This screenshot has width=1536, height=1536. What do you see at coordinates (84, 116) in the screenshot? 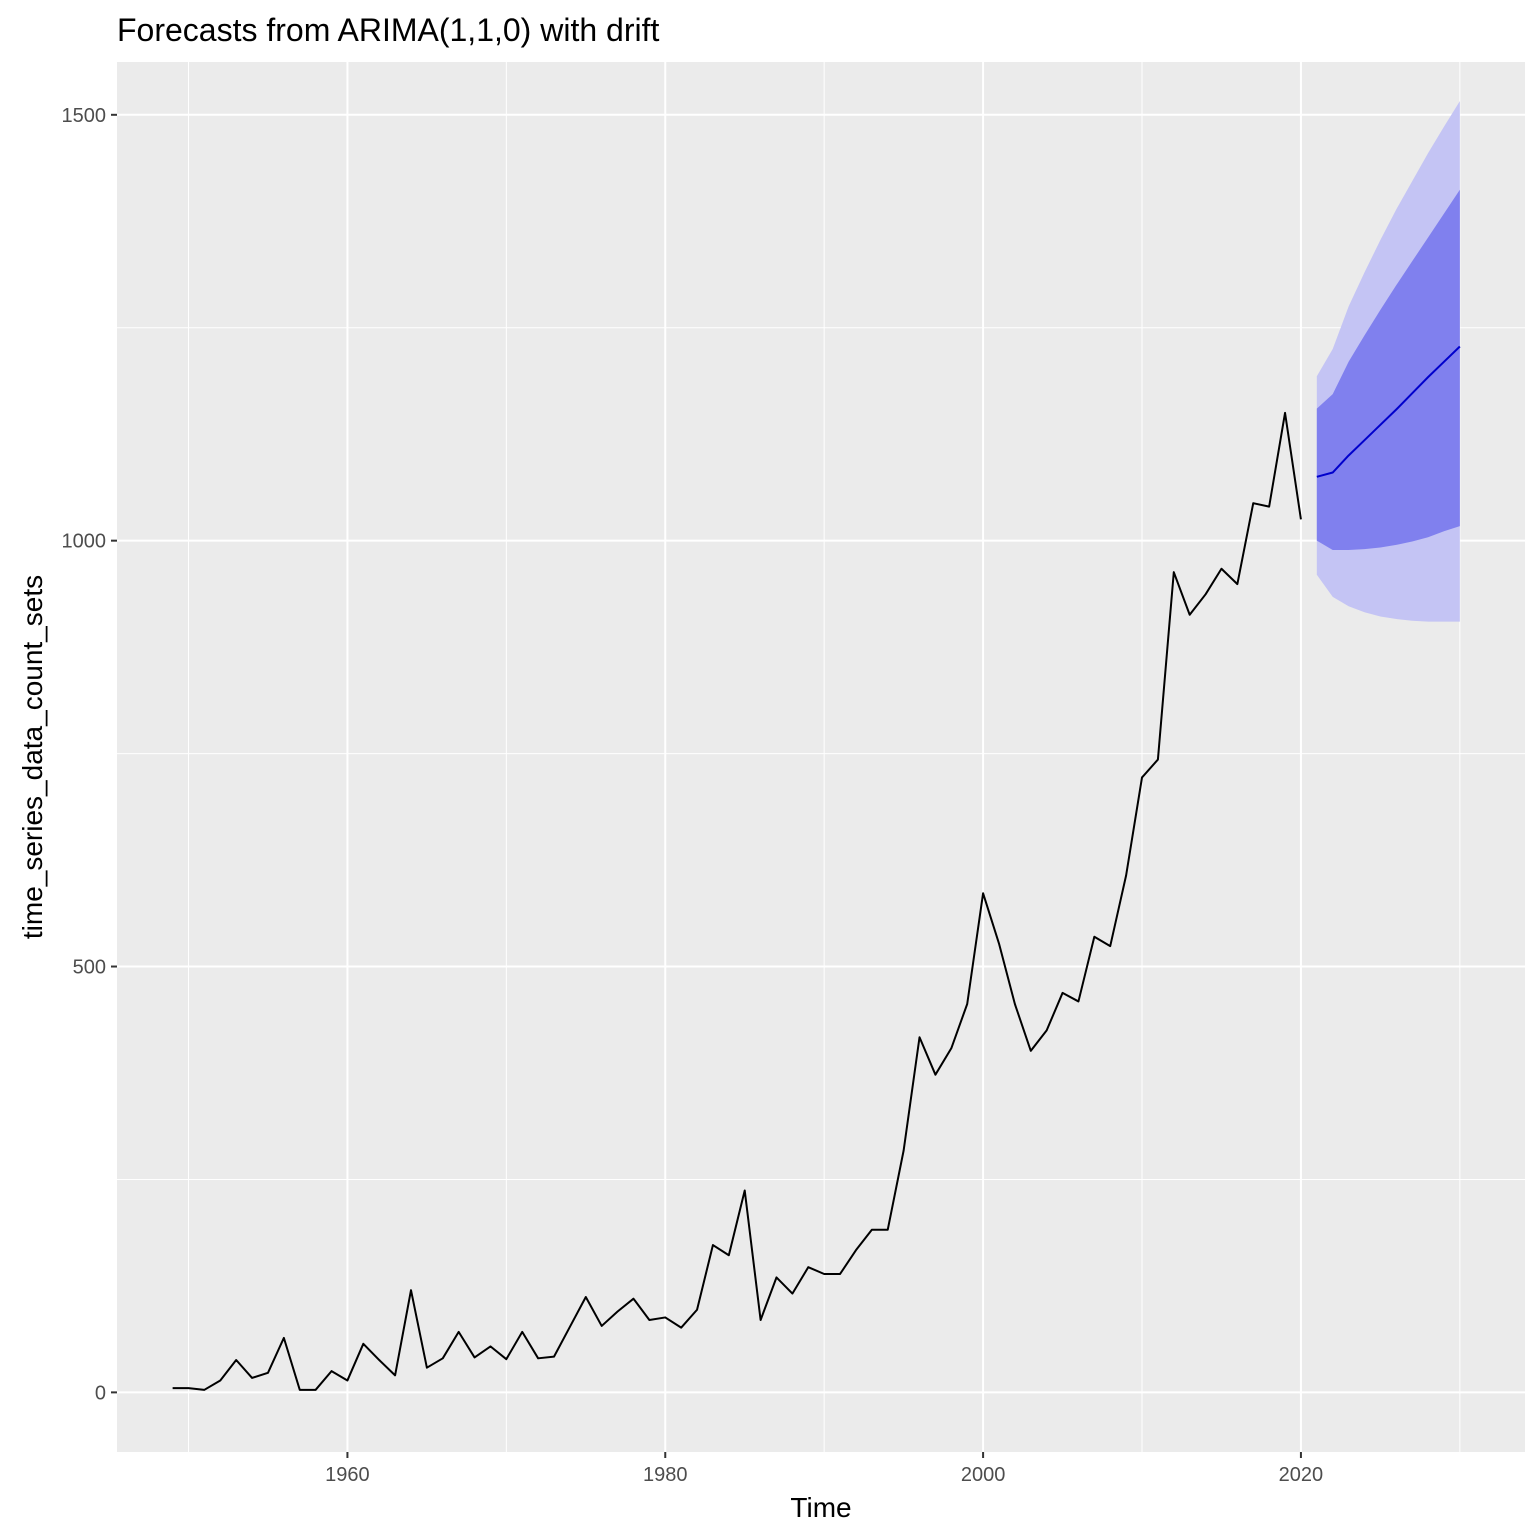
I see `y-tick-label: 1500` at bounding box center [84, 116].